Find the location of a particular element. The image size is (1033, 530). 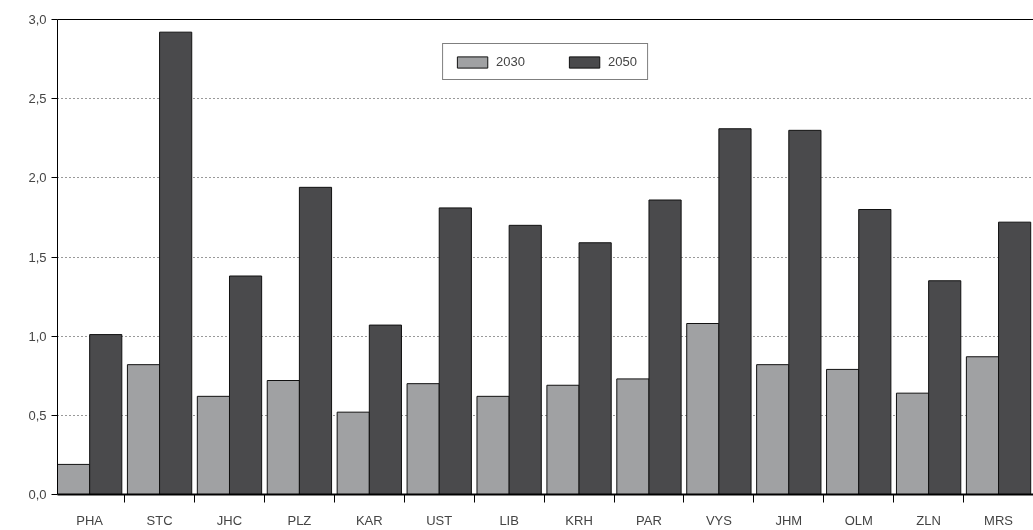

legend-label: 2050 is located at coordinates (622, 61).